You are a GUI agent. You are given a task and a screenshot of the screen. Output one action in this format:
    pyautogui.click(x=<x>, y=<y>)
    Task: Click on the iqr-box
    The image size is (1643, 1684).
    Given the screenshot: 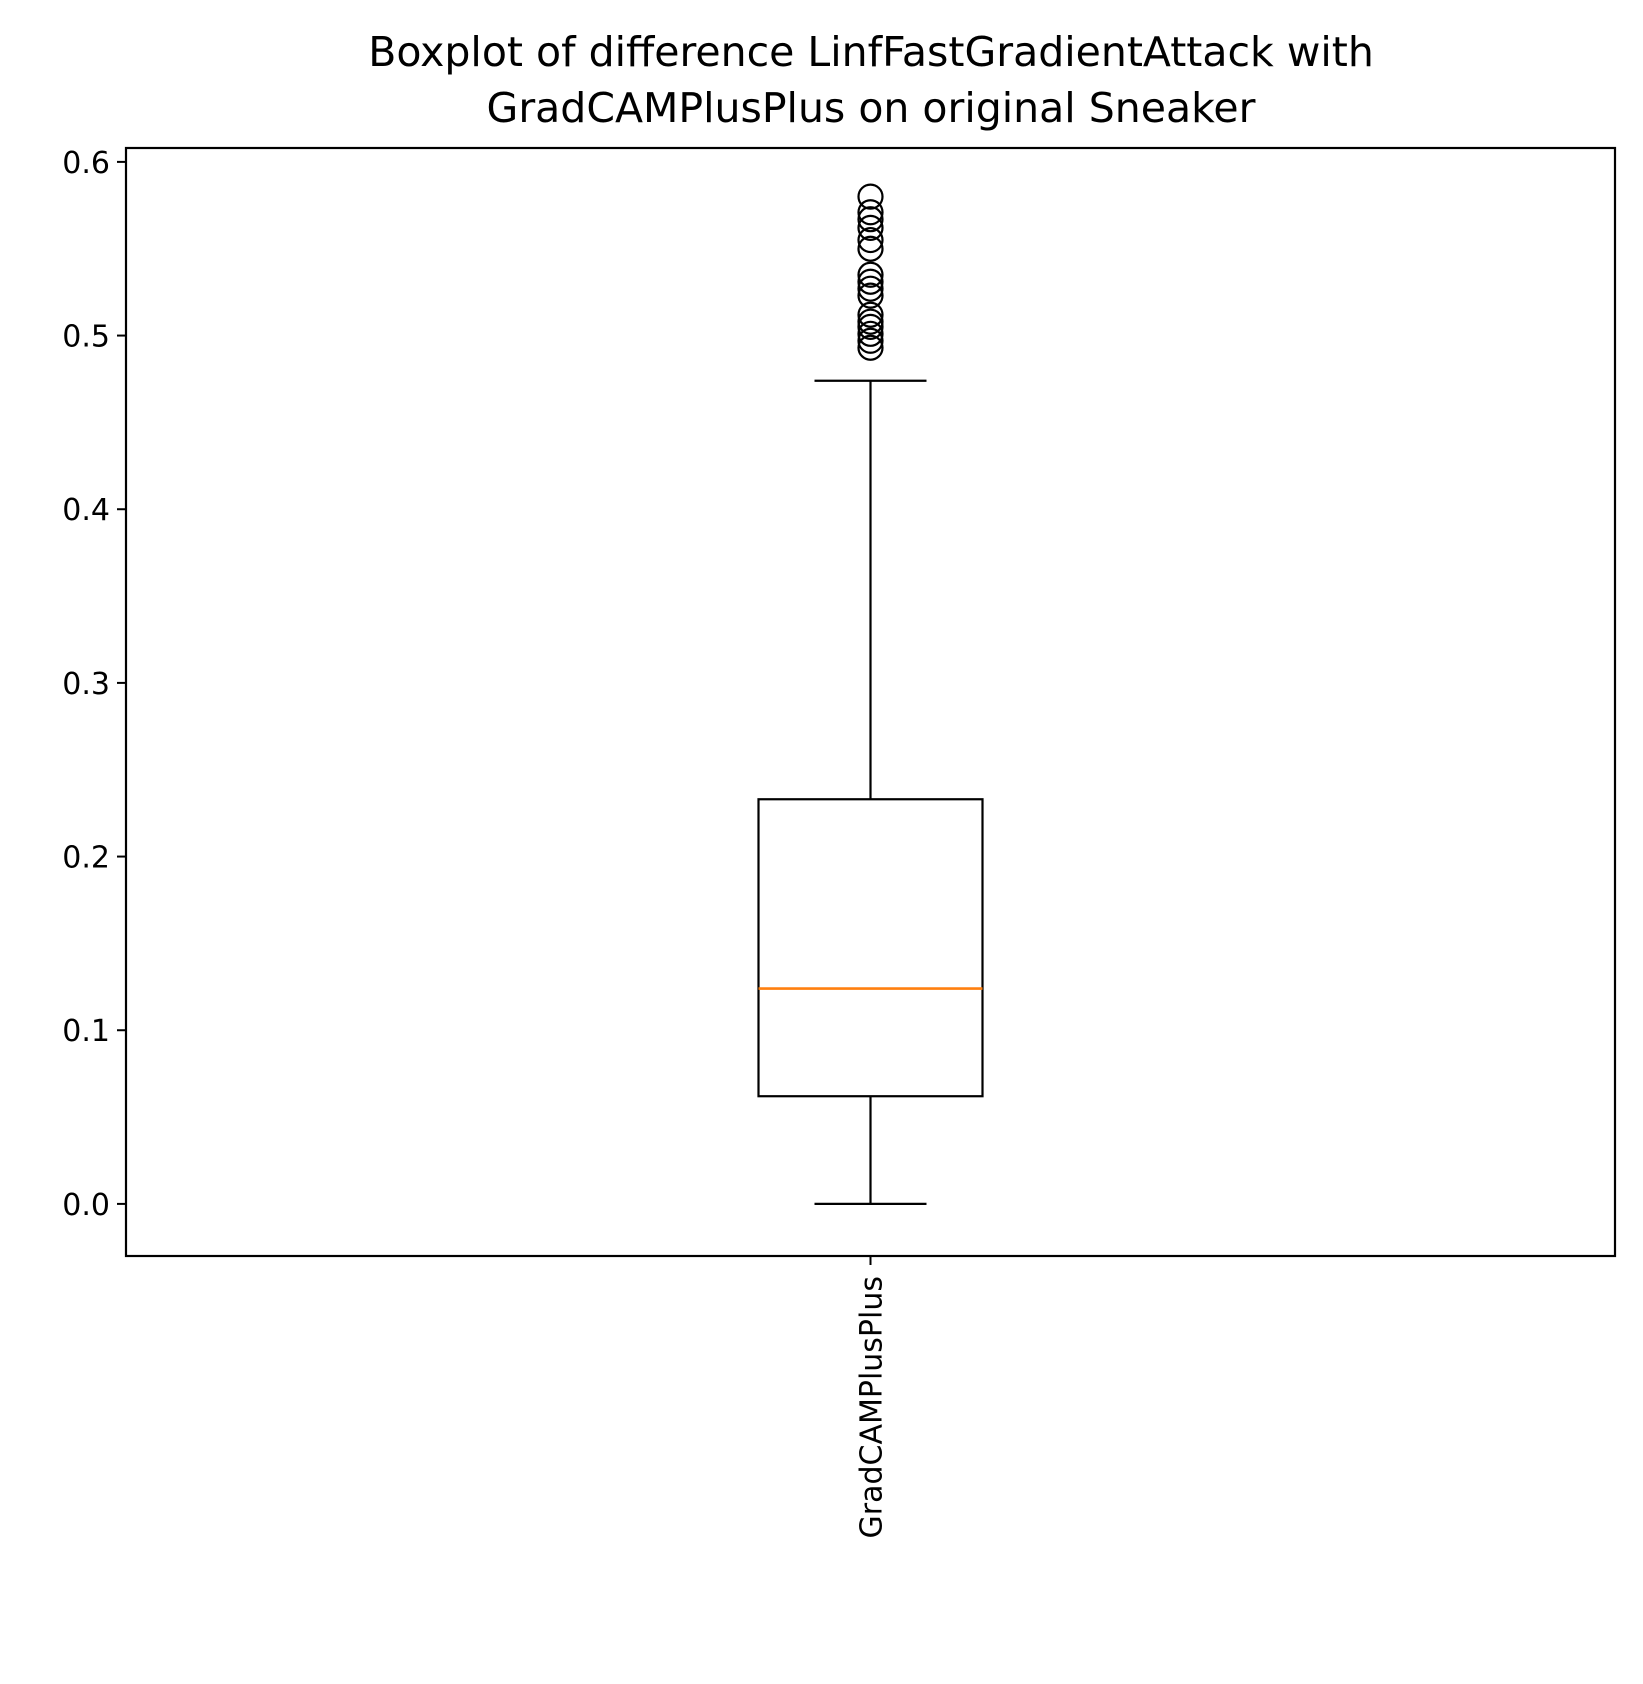 What is the action you would take?
    pyautogui.click(x=870, y=948)
    